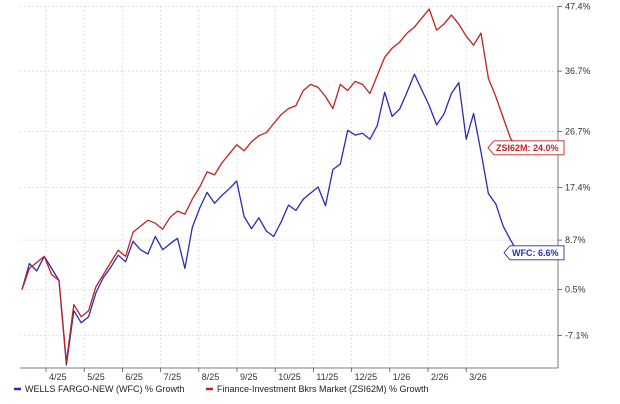 The height and width of the screenshot is (404, 620). I want to click on y-tick-label-0: 47.4%, so click(578, 7).